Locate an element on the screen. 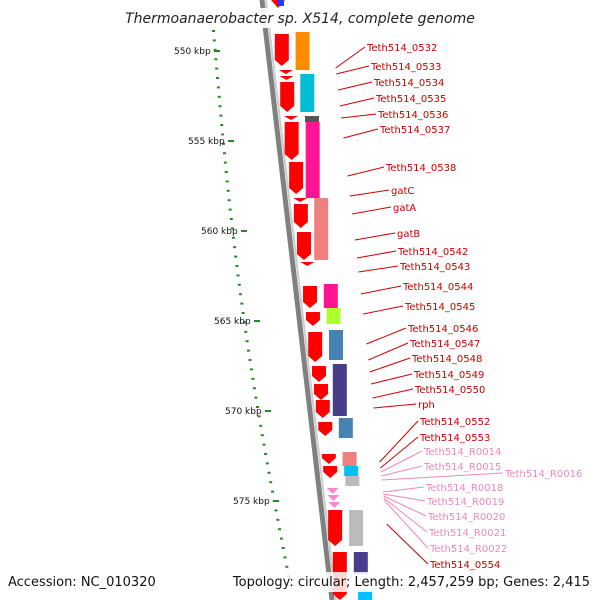 The height and width of the screenshot is (600, 600). gene-label: Teth514_R0022 is located at coordinates (468, 549).